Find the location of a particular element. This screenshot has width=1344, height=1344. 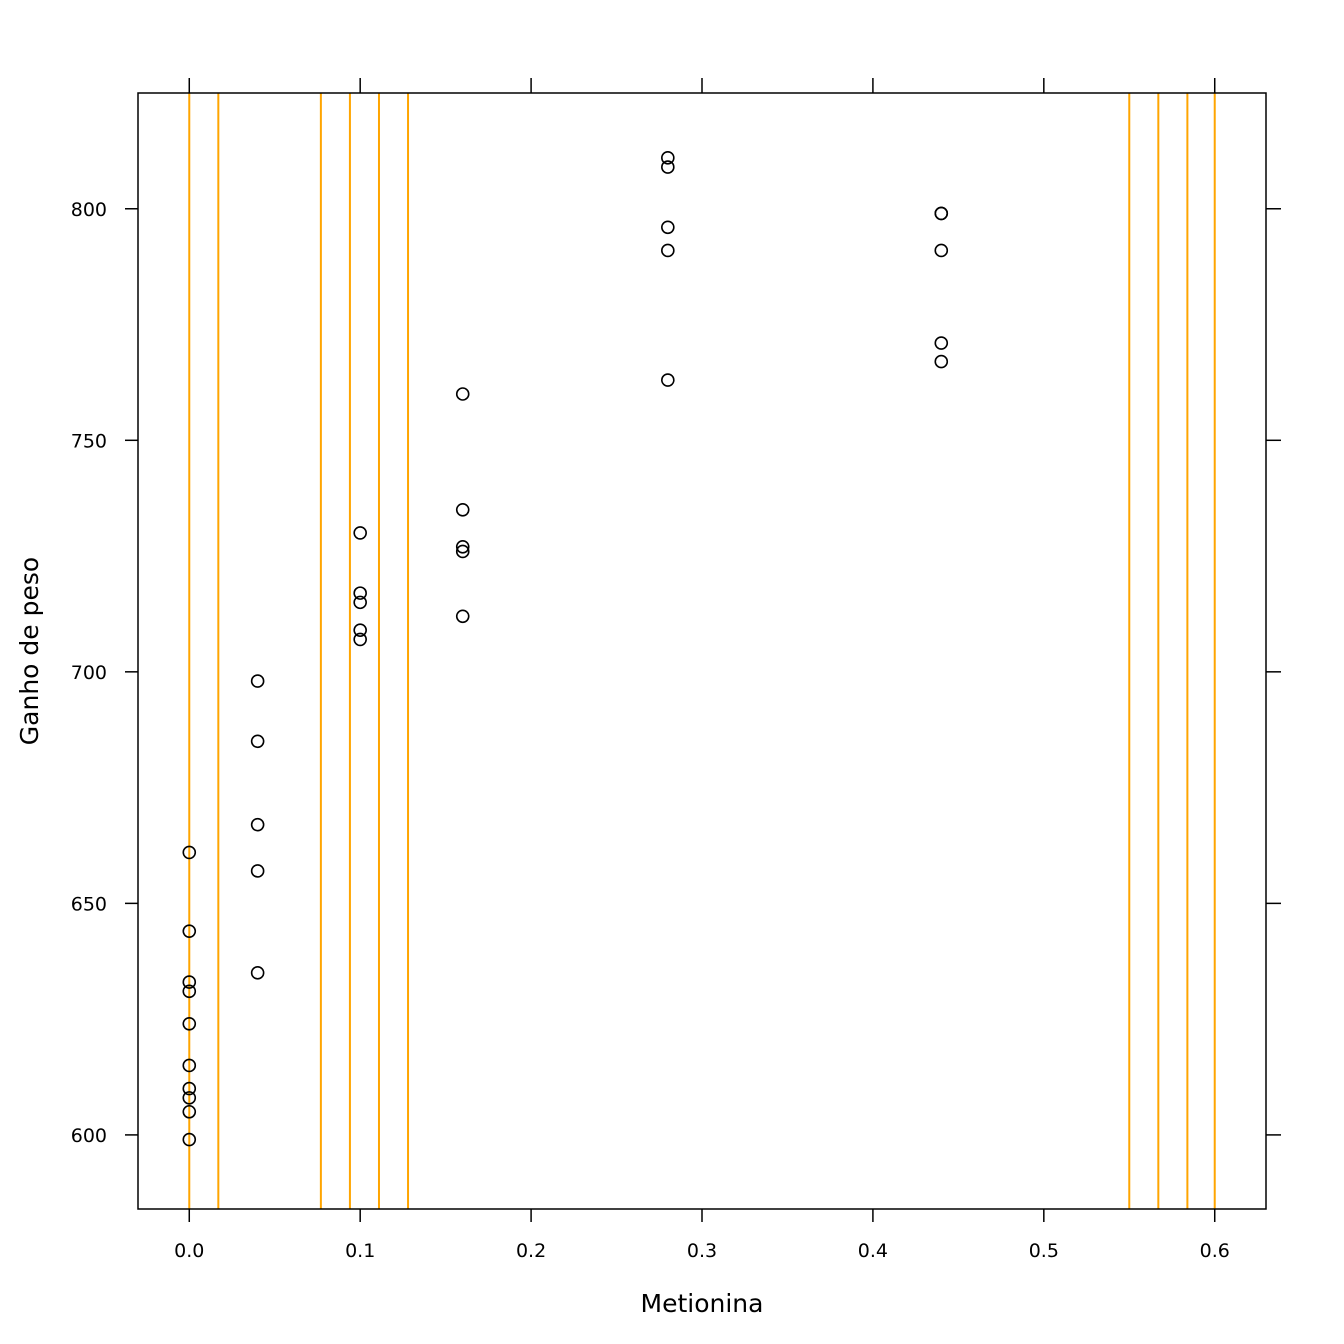

x-tick-label: 0.3 is located at coordinates (702, 1251).